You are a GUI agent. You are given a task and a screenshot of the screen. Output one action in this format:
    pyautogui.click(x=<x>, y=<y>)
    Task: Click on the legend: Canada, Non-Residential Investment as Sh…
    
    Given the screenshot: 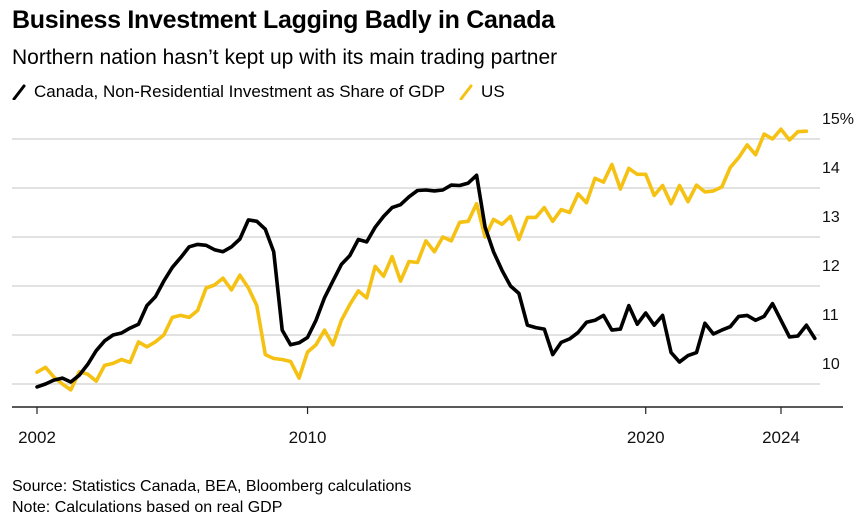 What is the action you would take?
    pyautogui.click(x=265, y=92)
    